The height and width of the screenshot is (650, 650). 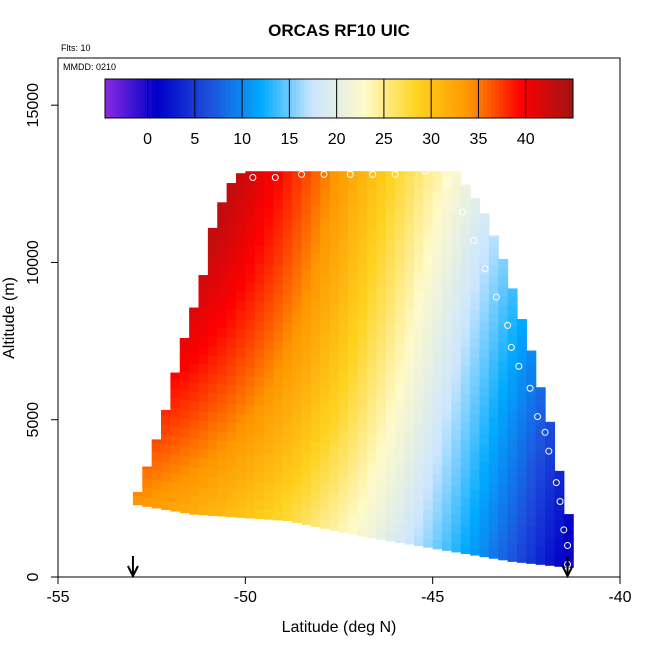 What do you see at coordinates (339, 30) in the screenshot?
I see `chart-title: ORCAS RF10 UIC` at bounding box center [339, 30].